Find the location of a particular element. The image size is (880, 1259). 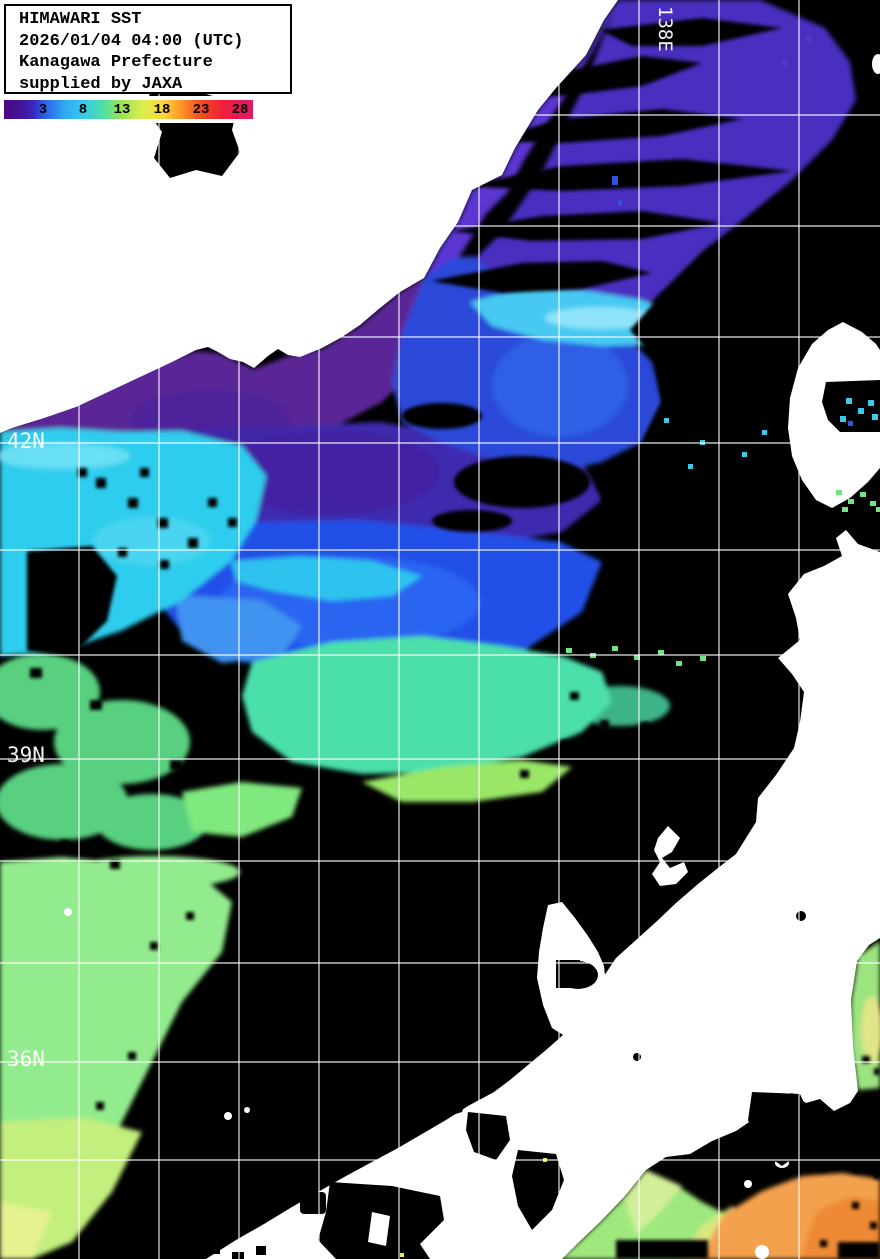

longitude-label: 138E is located at coordinates (665, 29).